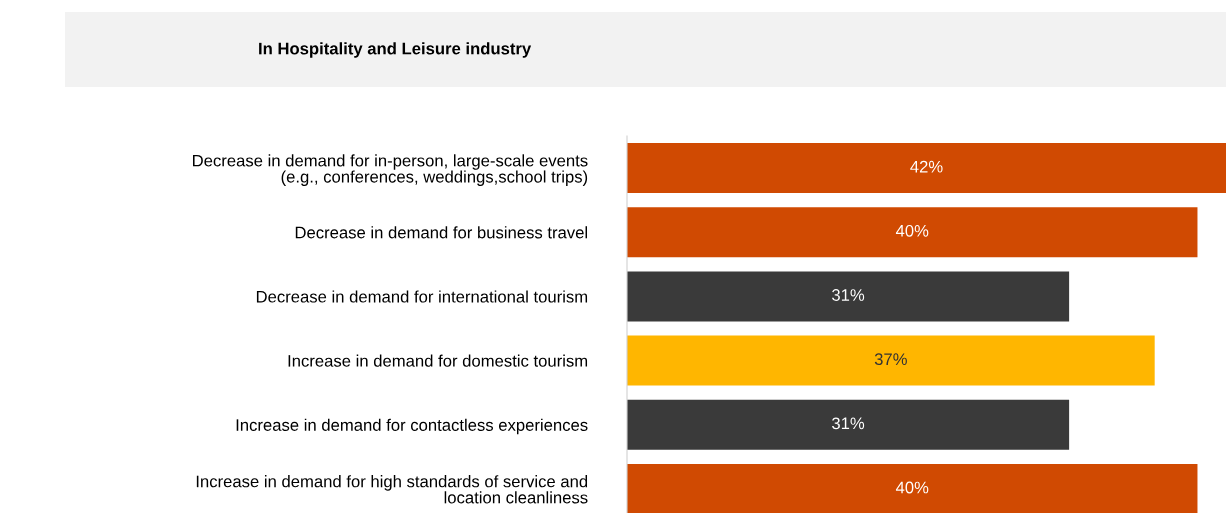 This screenshot has width=1226, height=513. What do you see at coordinates (422, 296) in the screenshot?
I see `y-tick-label: Decrease in demand for international tourism` at bounding box center [422, 296].